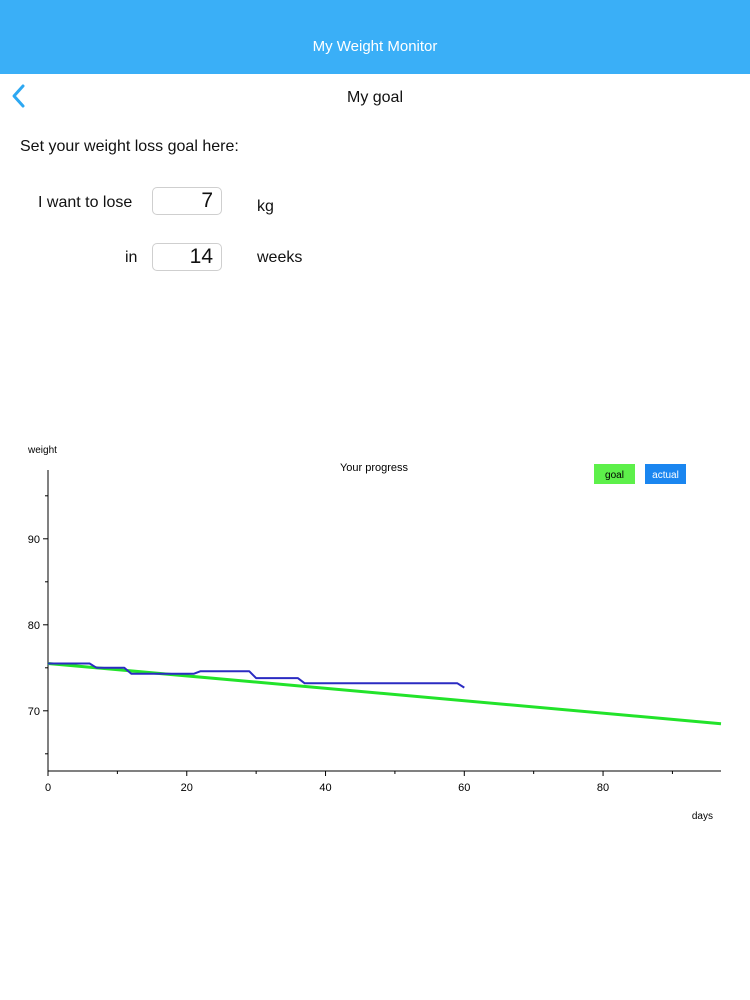 Image resolution: width=750 pixels, height=1000 pixels. Describe the element at coordinates (464, 788) in the screenshot. I see `x-tick-label: 60` at that location.